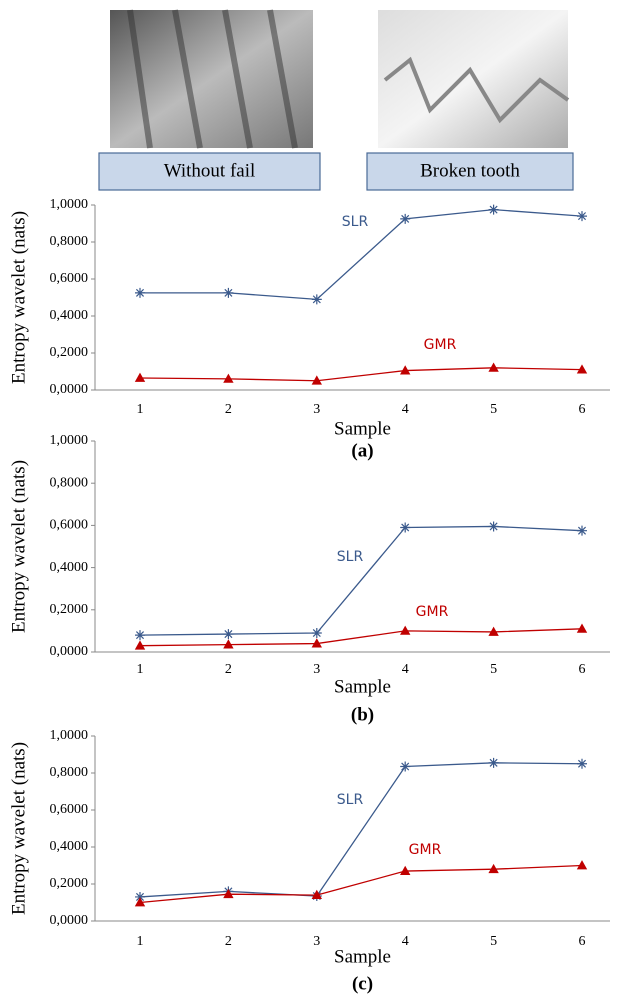 The image size is (619, 997). I want to click on caption: (b), so click(362, 714).